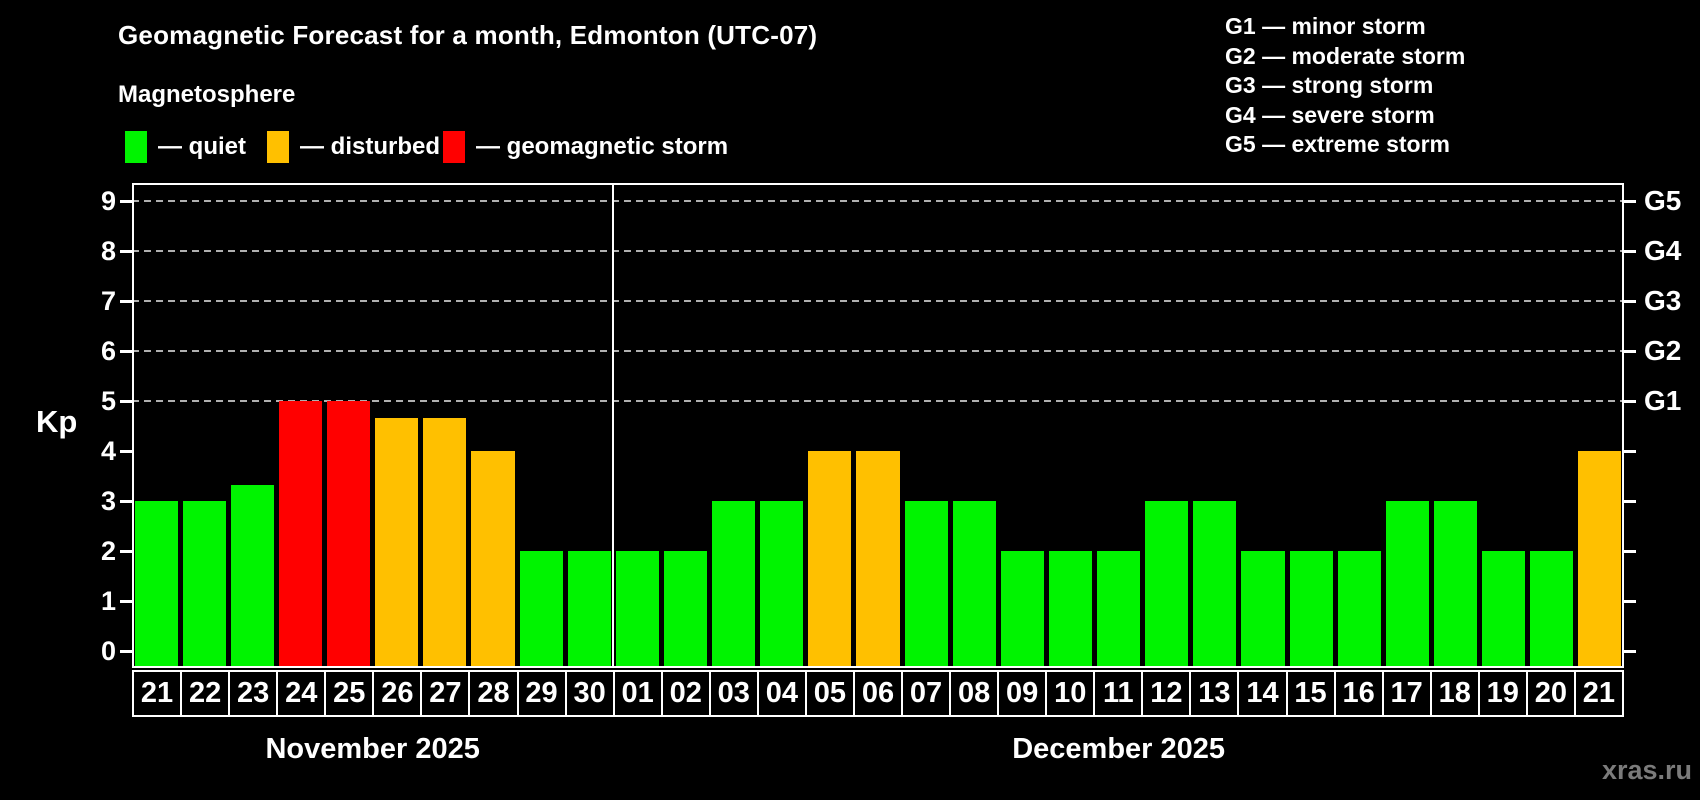  Describe the element at coordinates (878, 251) in the screenshot. I see `gridline-kp8` at that location.